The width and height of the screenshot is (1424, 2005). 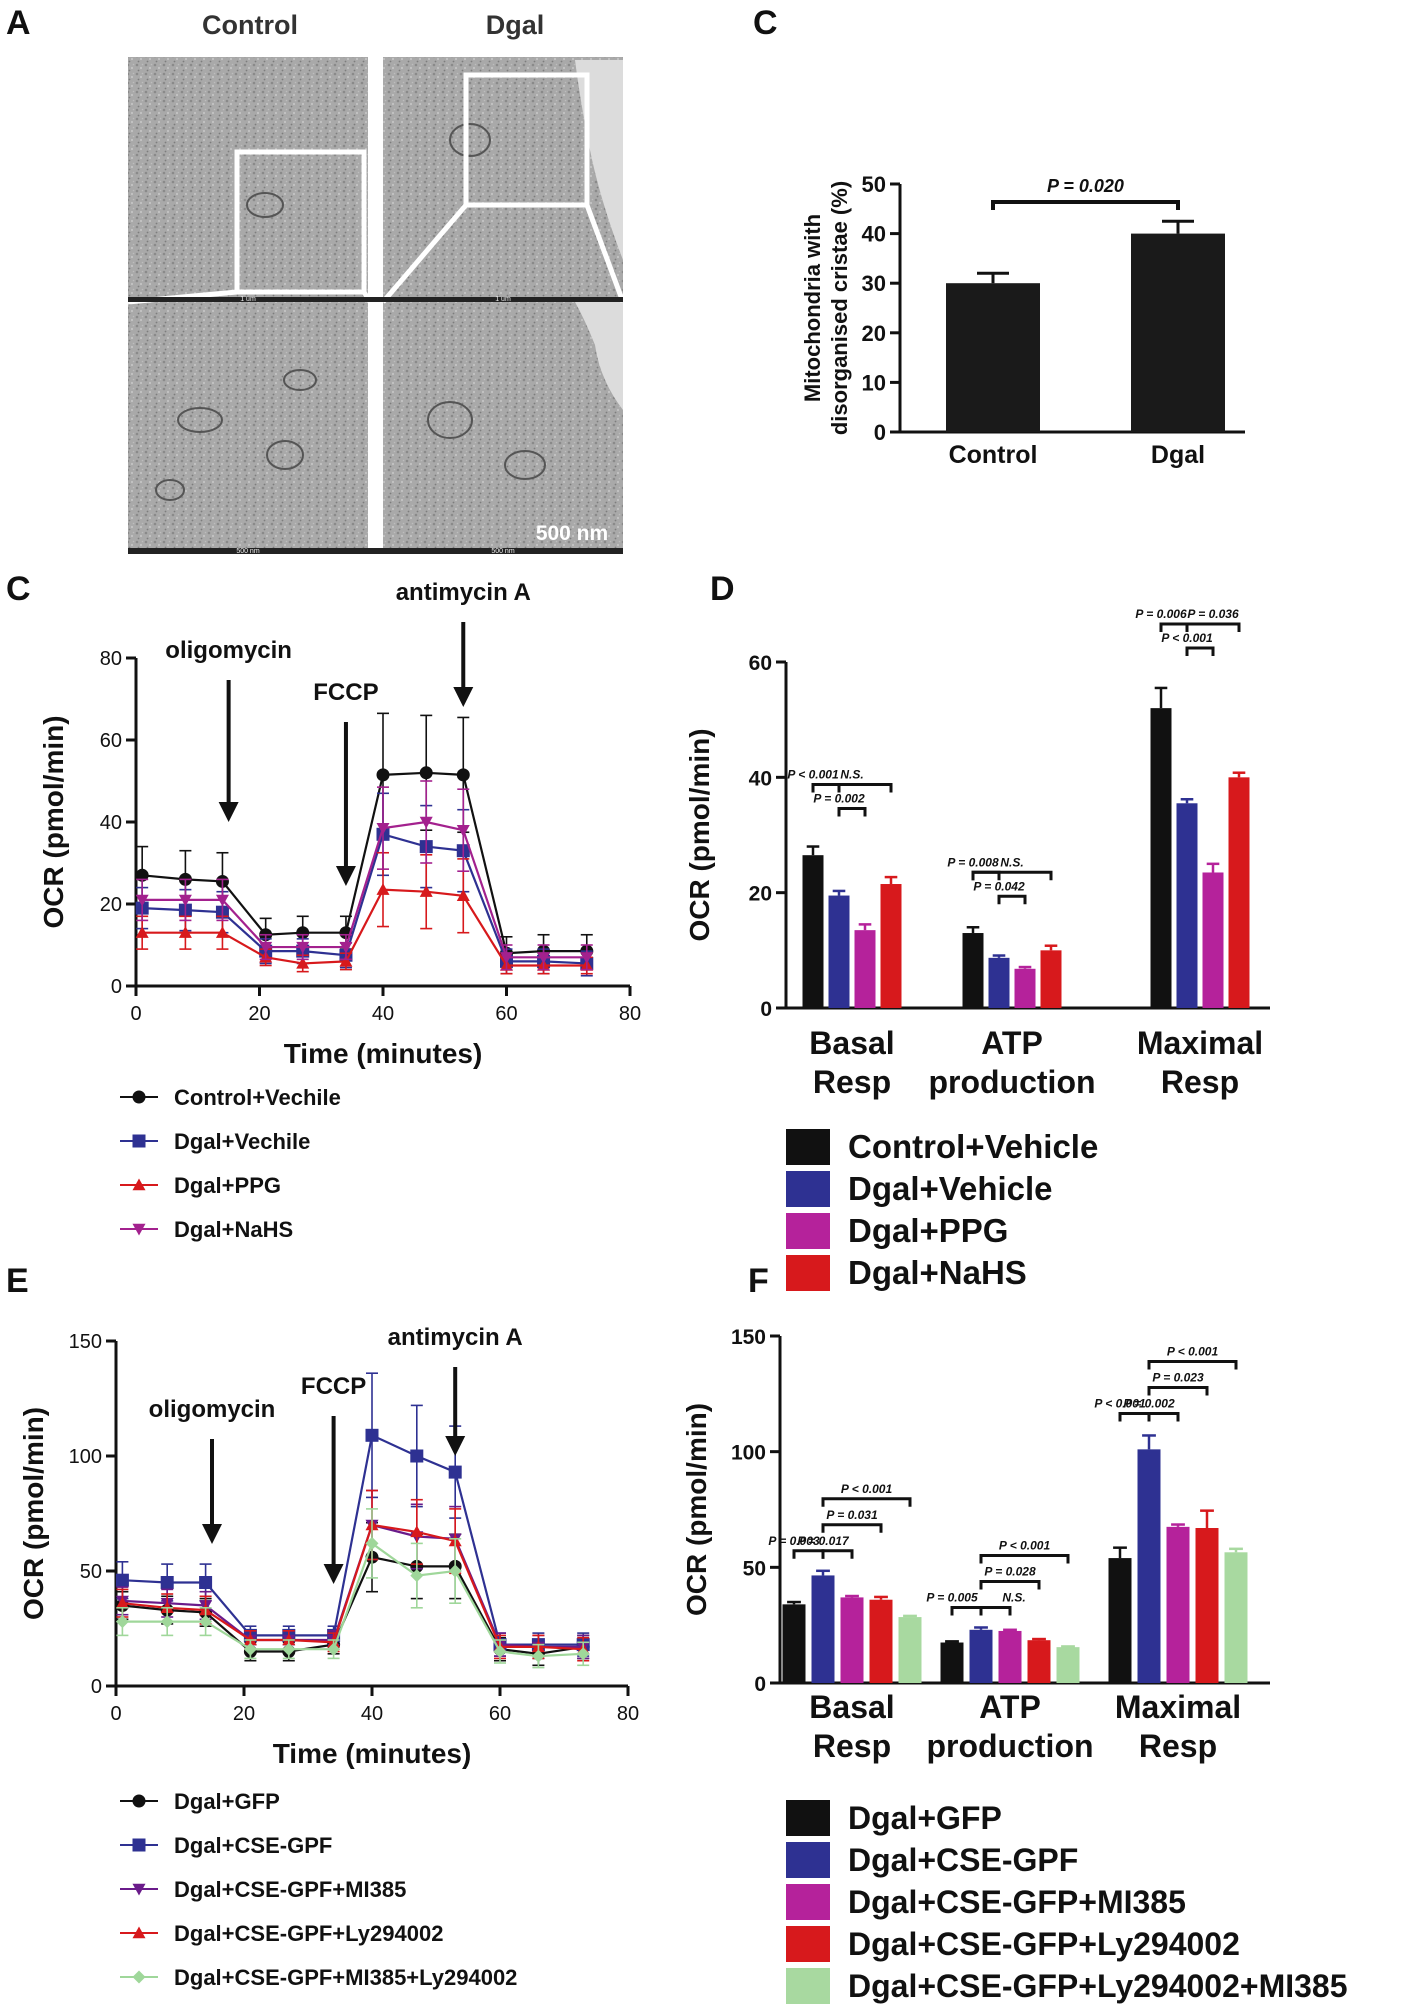 What do you see at coordinates (851, 775) in the screenshot?
I see `p-value-label: N.S.` at bounding box center [851, 775].